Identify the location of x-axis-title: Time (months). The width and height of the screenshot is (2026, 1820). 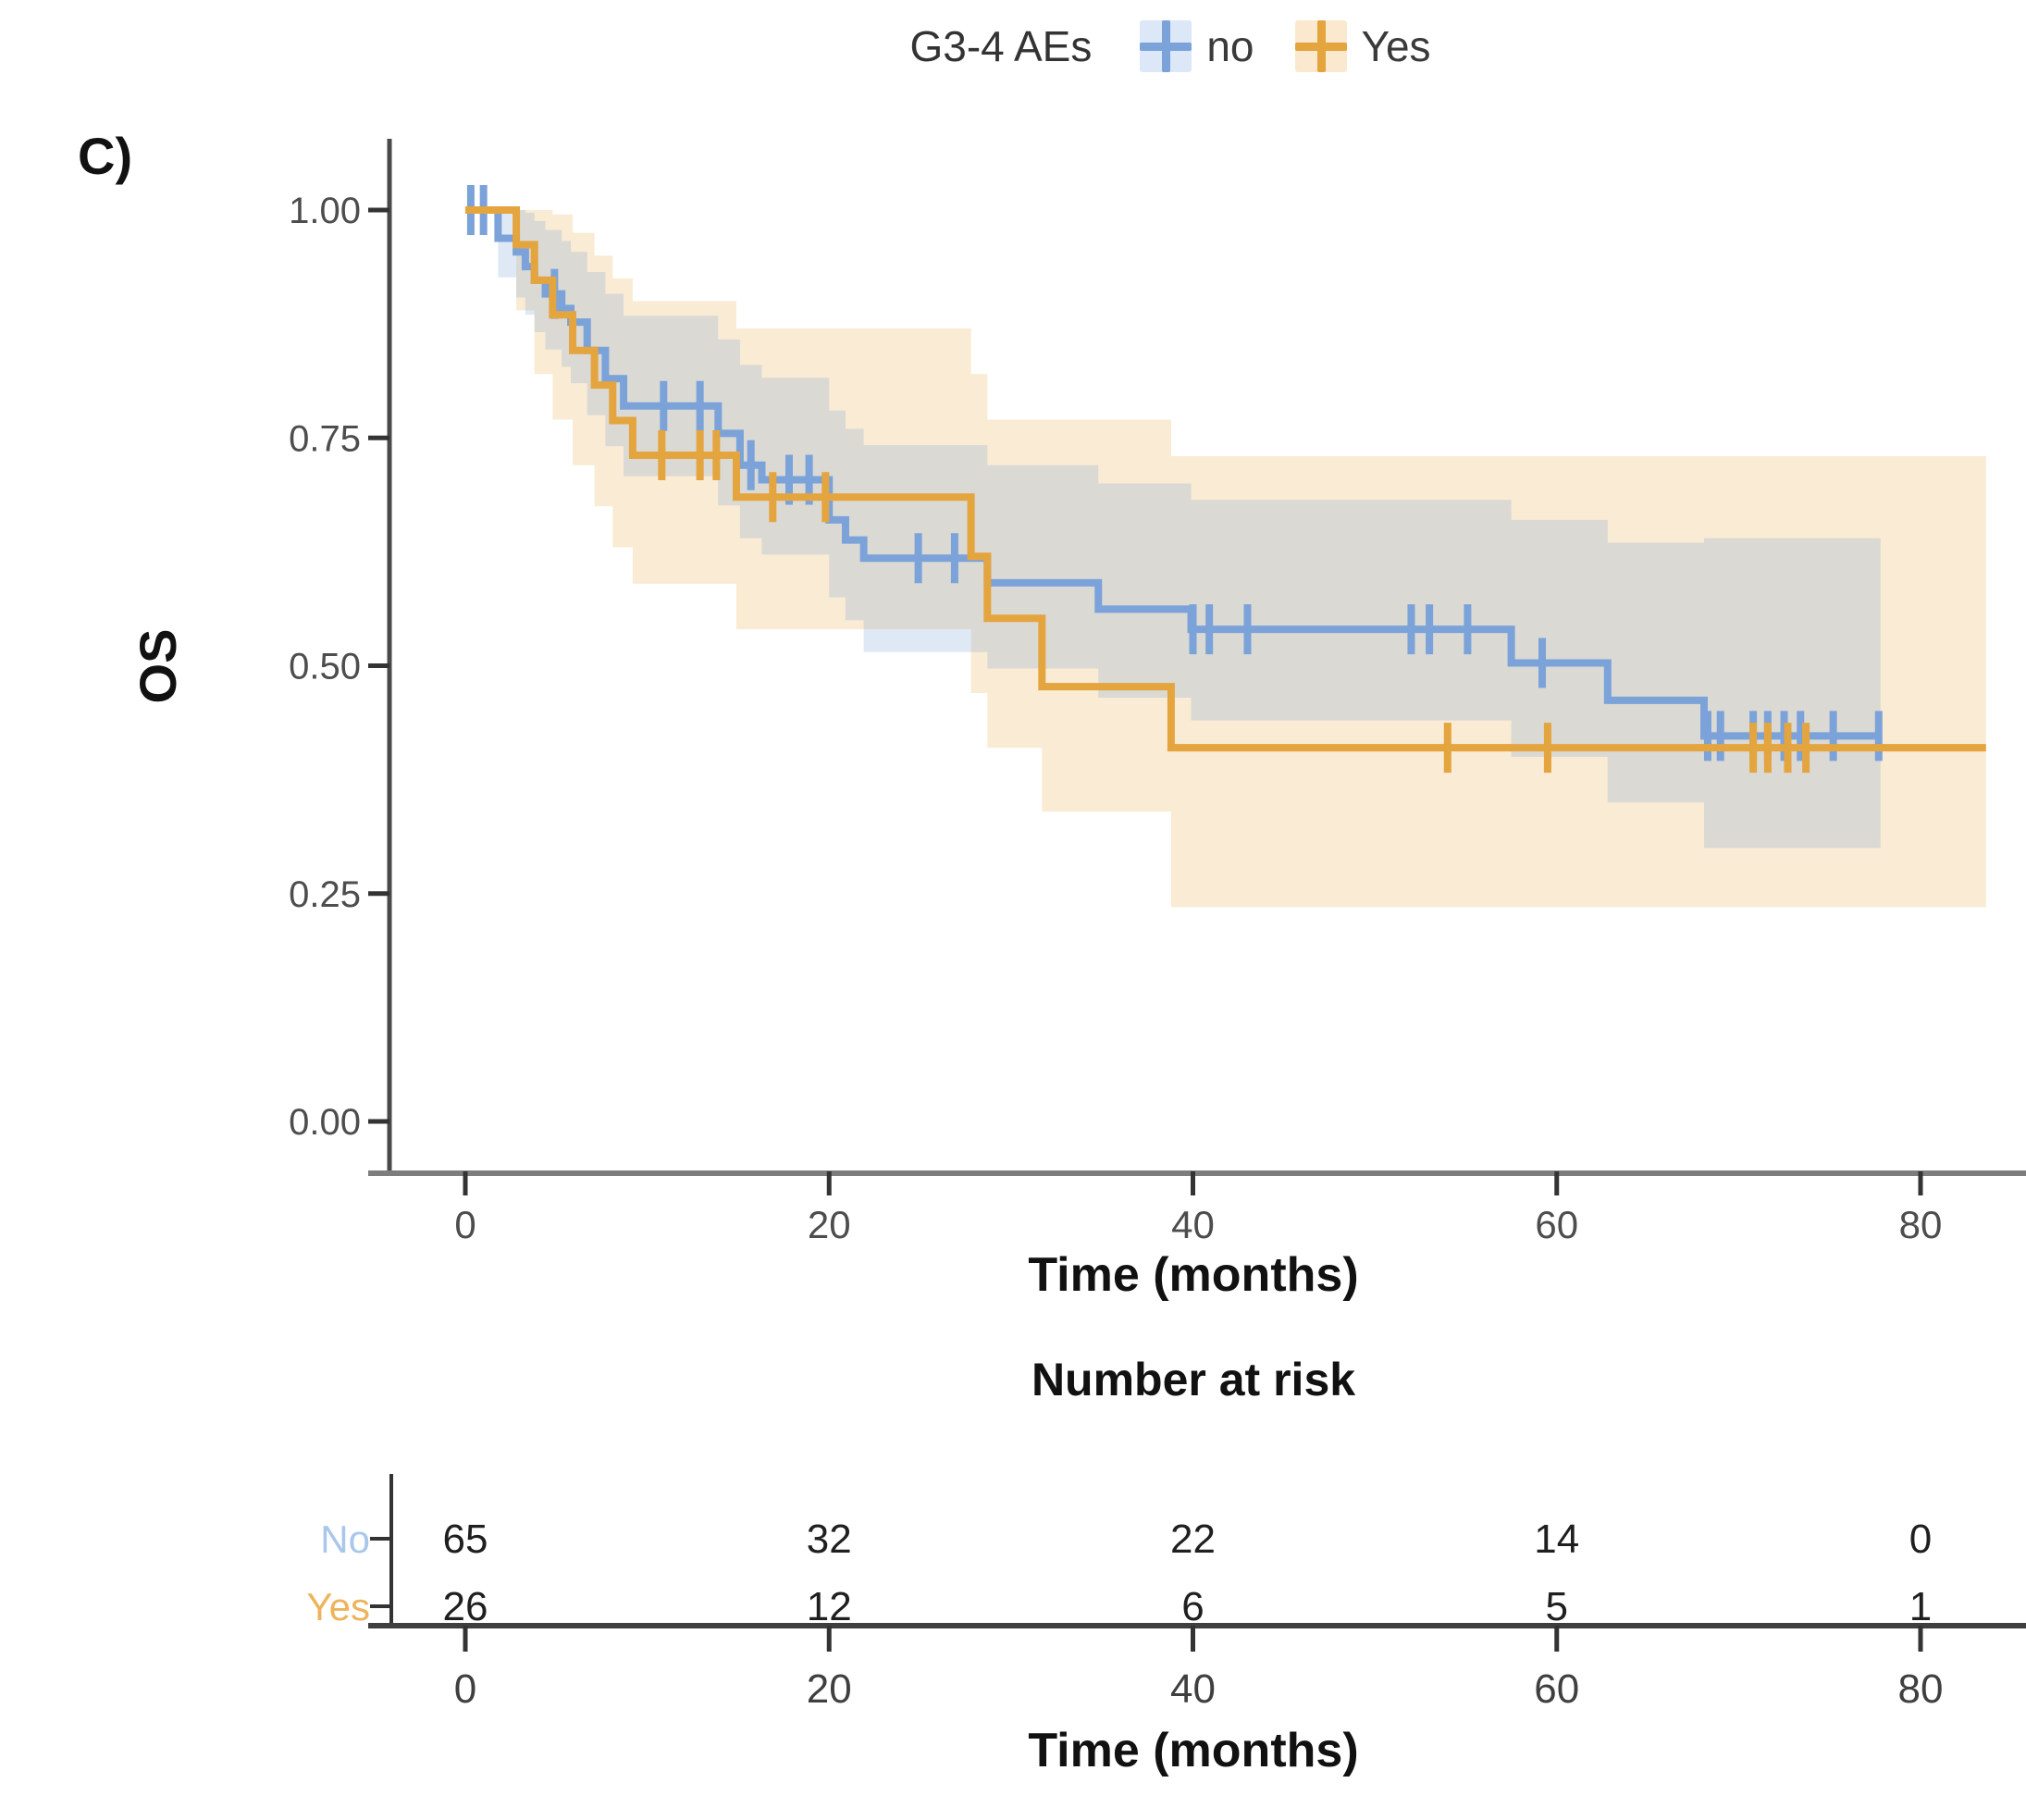
(1193, 1275).